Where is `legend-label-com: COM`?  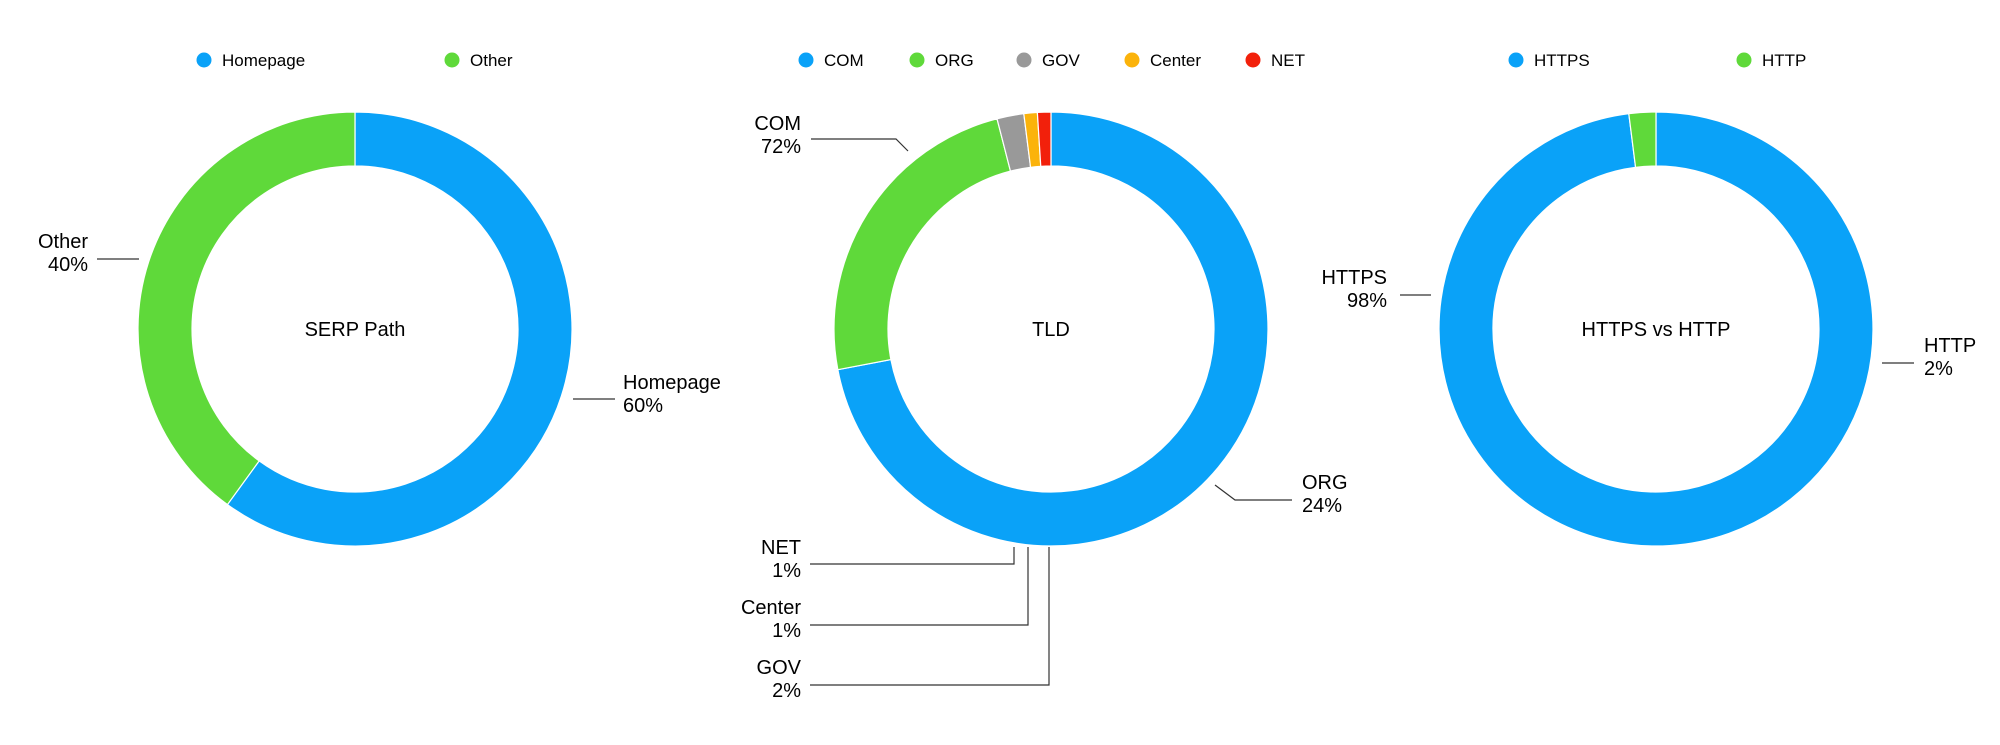
legend-label-com: COM is located at coordinates (844, 60).